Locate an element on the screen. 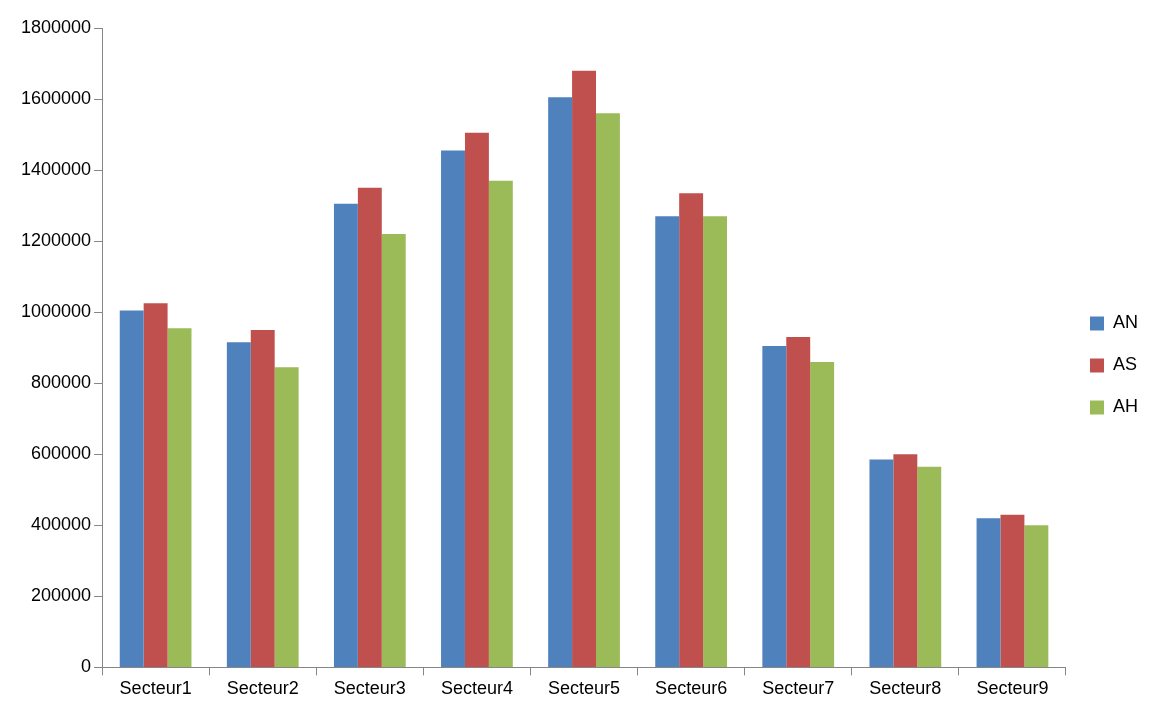 This screenshot has height=711, width=1166. y-tick-label: 1400000 is located at coordinates (56, 169).